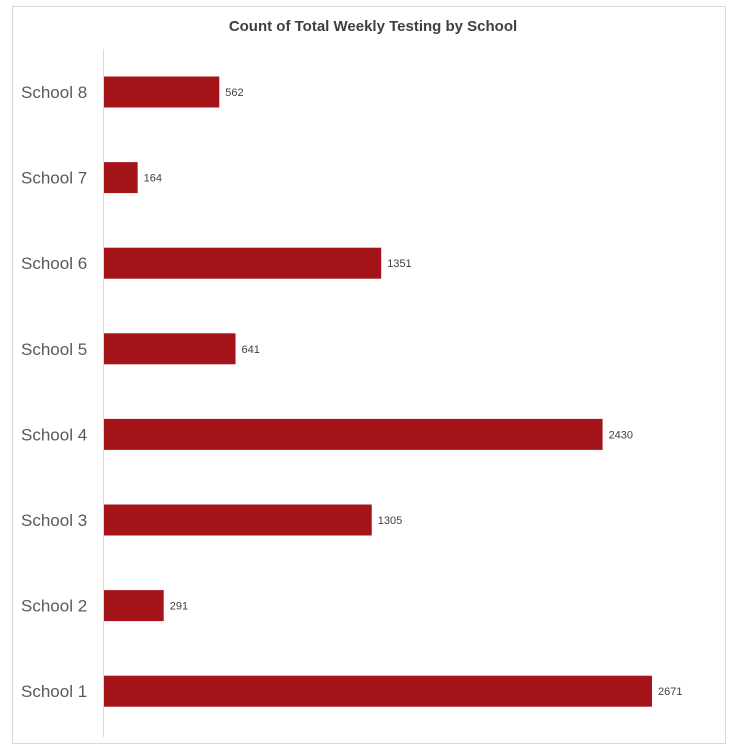  I want to click on category-label: School 4, so click(54, 434).